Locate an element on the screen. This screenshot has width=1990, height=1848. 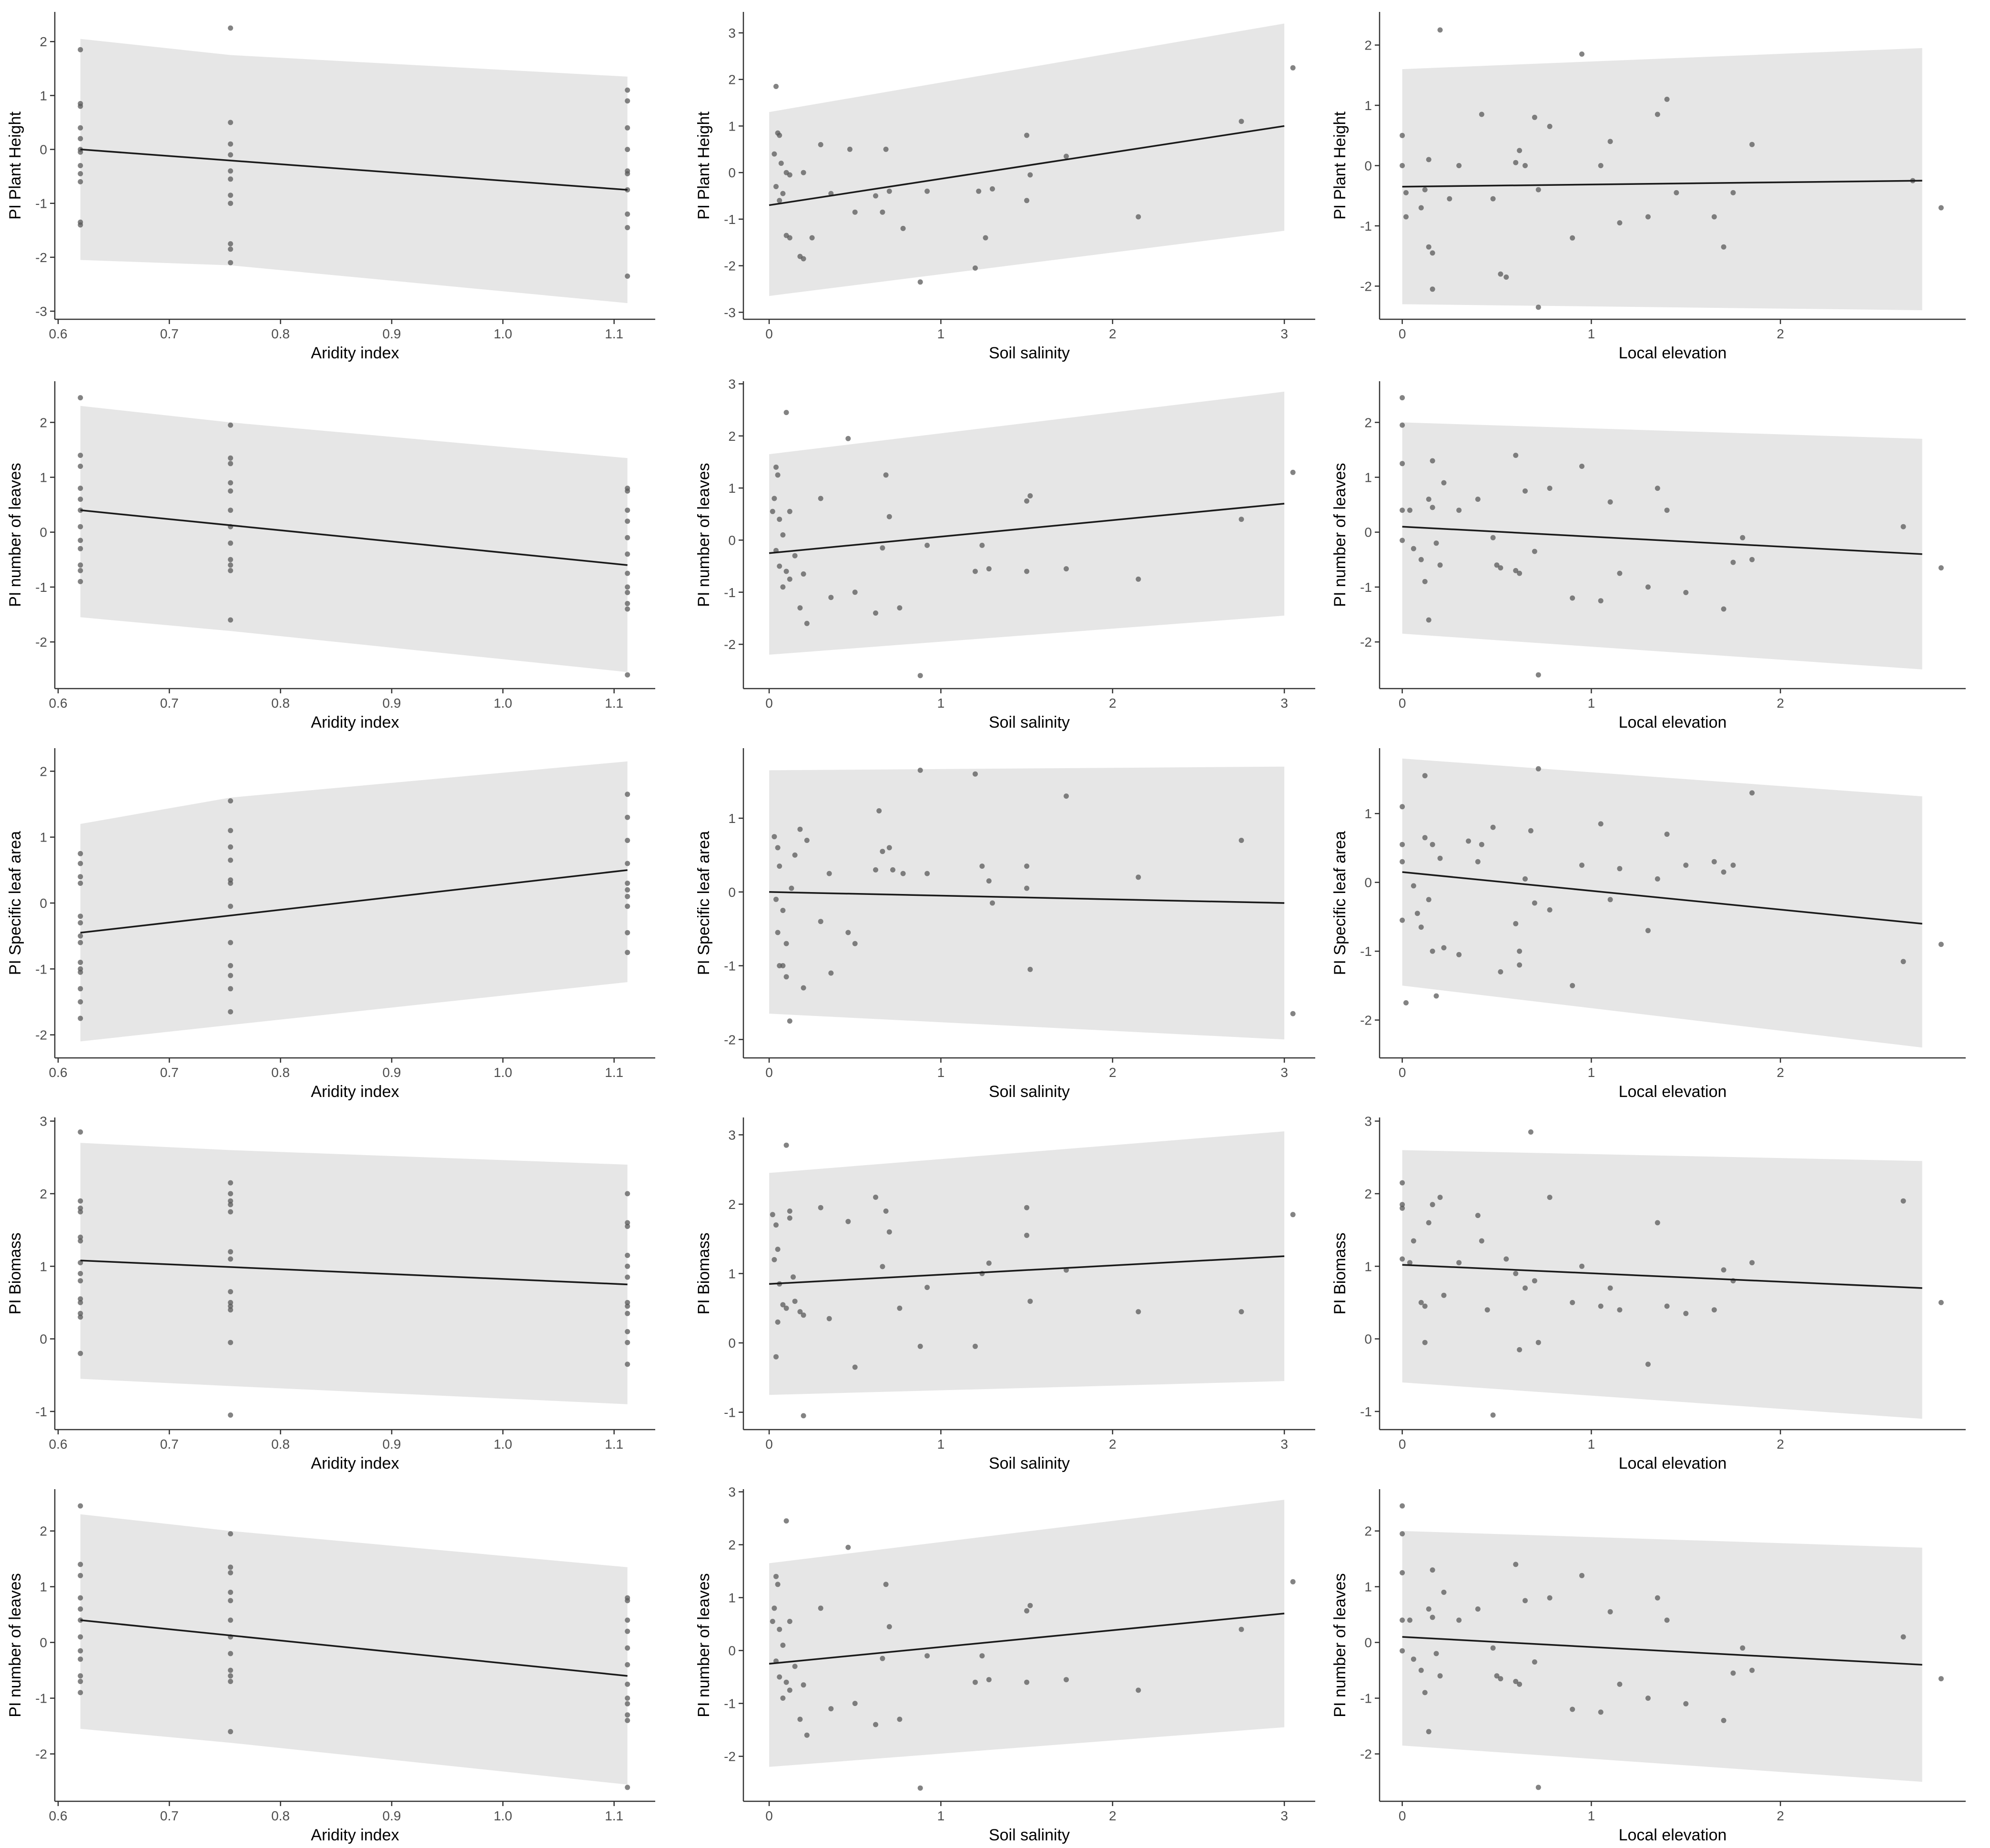
x-axis-title: Aridity index is located at coordinates (355, 353).